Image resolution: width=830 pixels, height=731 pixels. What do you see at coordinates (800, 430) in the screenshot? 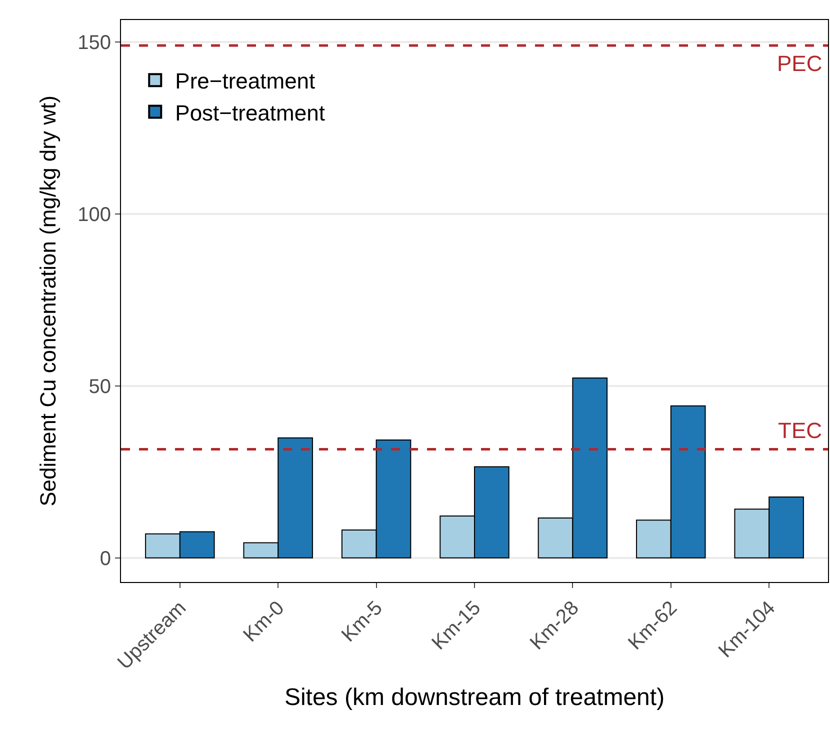
I see `ref-line-label: TEC` at bounding box center [800, 430].